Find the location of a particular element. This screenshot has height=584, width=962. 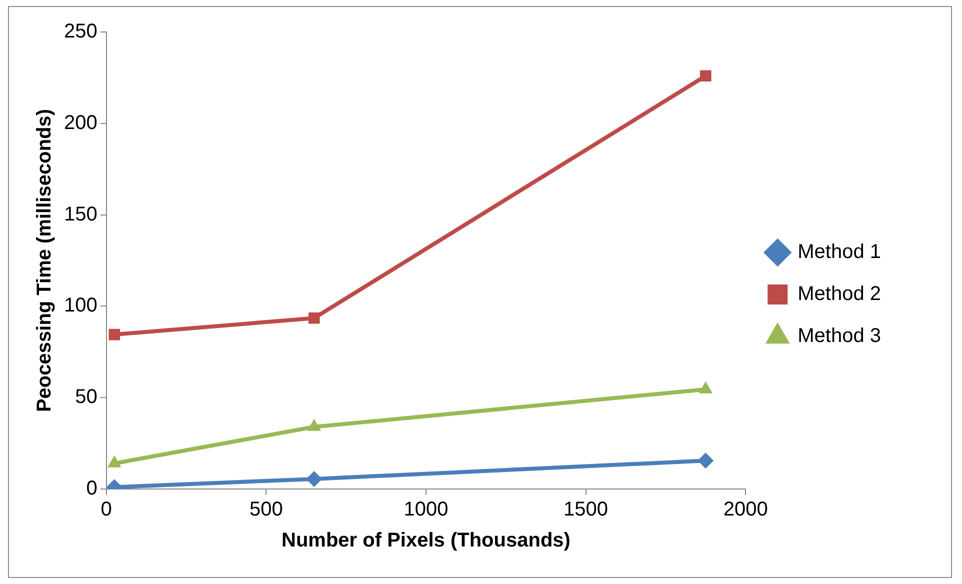

y-tick-label: 100 is located at coordinates (81, 305).